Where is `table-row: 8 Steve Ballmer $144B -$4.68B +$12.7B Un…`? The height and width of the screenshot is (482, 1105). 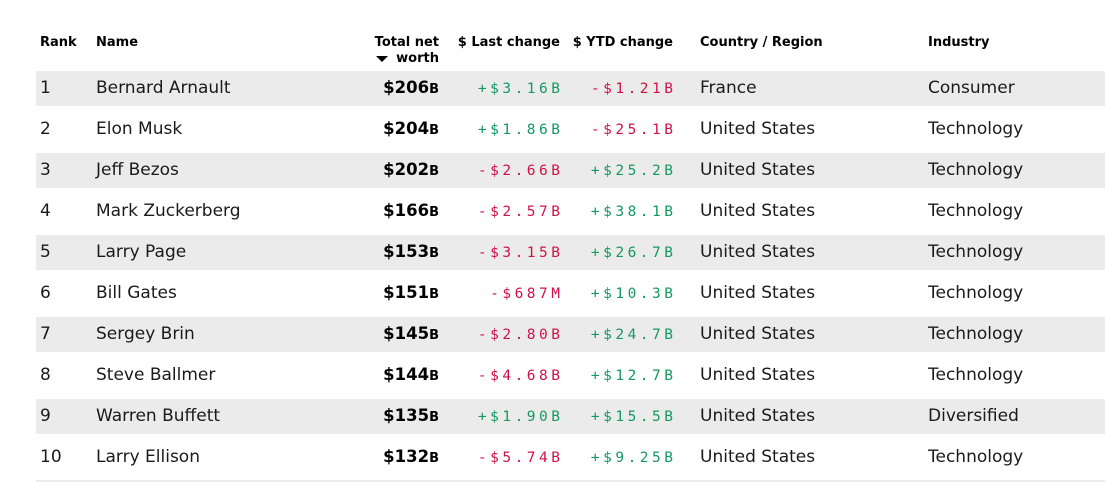 table-row: 8 Steve Ballmer $144B -$4.68B +$12.7B Un… is located at coordinates (570, 374).